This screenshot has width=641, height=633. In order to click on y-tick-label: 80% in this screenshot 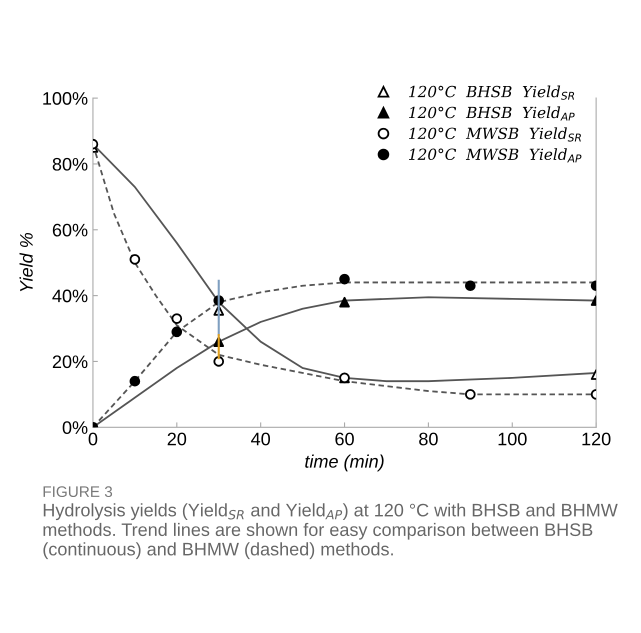, I will do `click(70, 164)`.